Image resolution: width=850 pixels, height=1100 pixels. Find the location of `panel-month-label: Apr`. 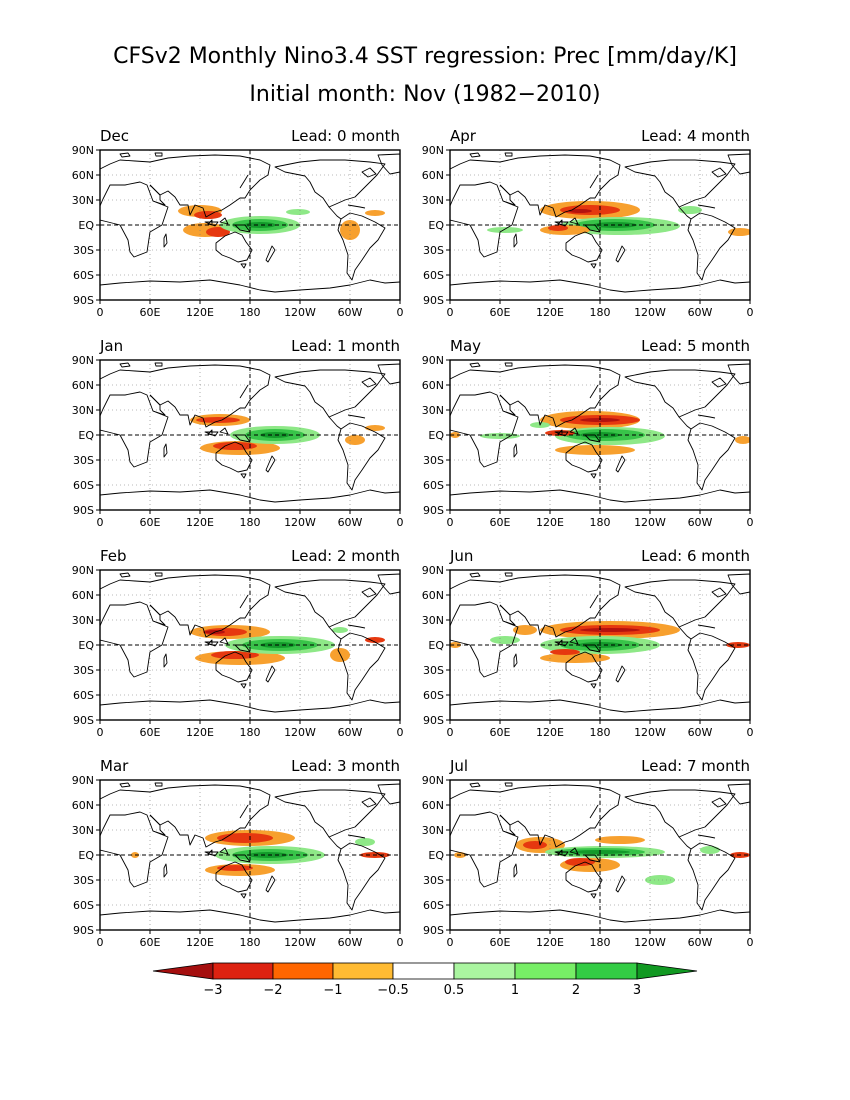

panel-month-label: Apr is located at coordinates (463, 136).